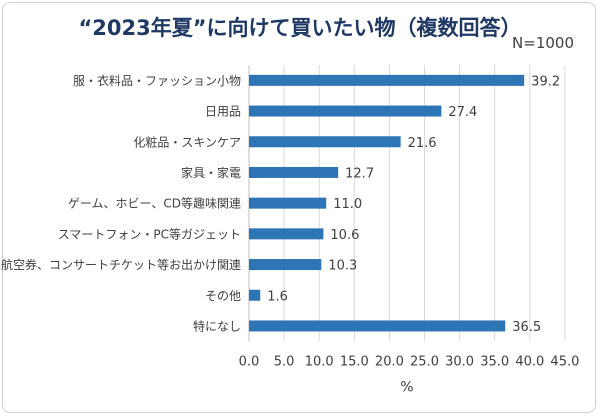  Describe the element at coordinates (319, 361) in the screenshot. I see `x-tick-label: 10.0` at that location.